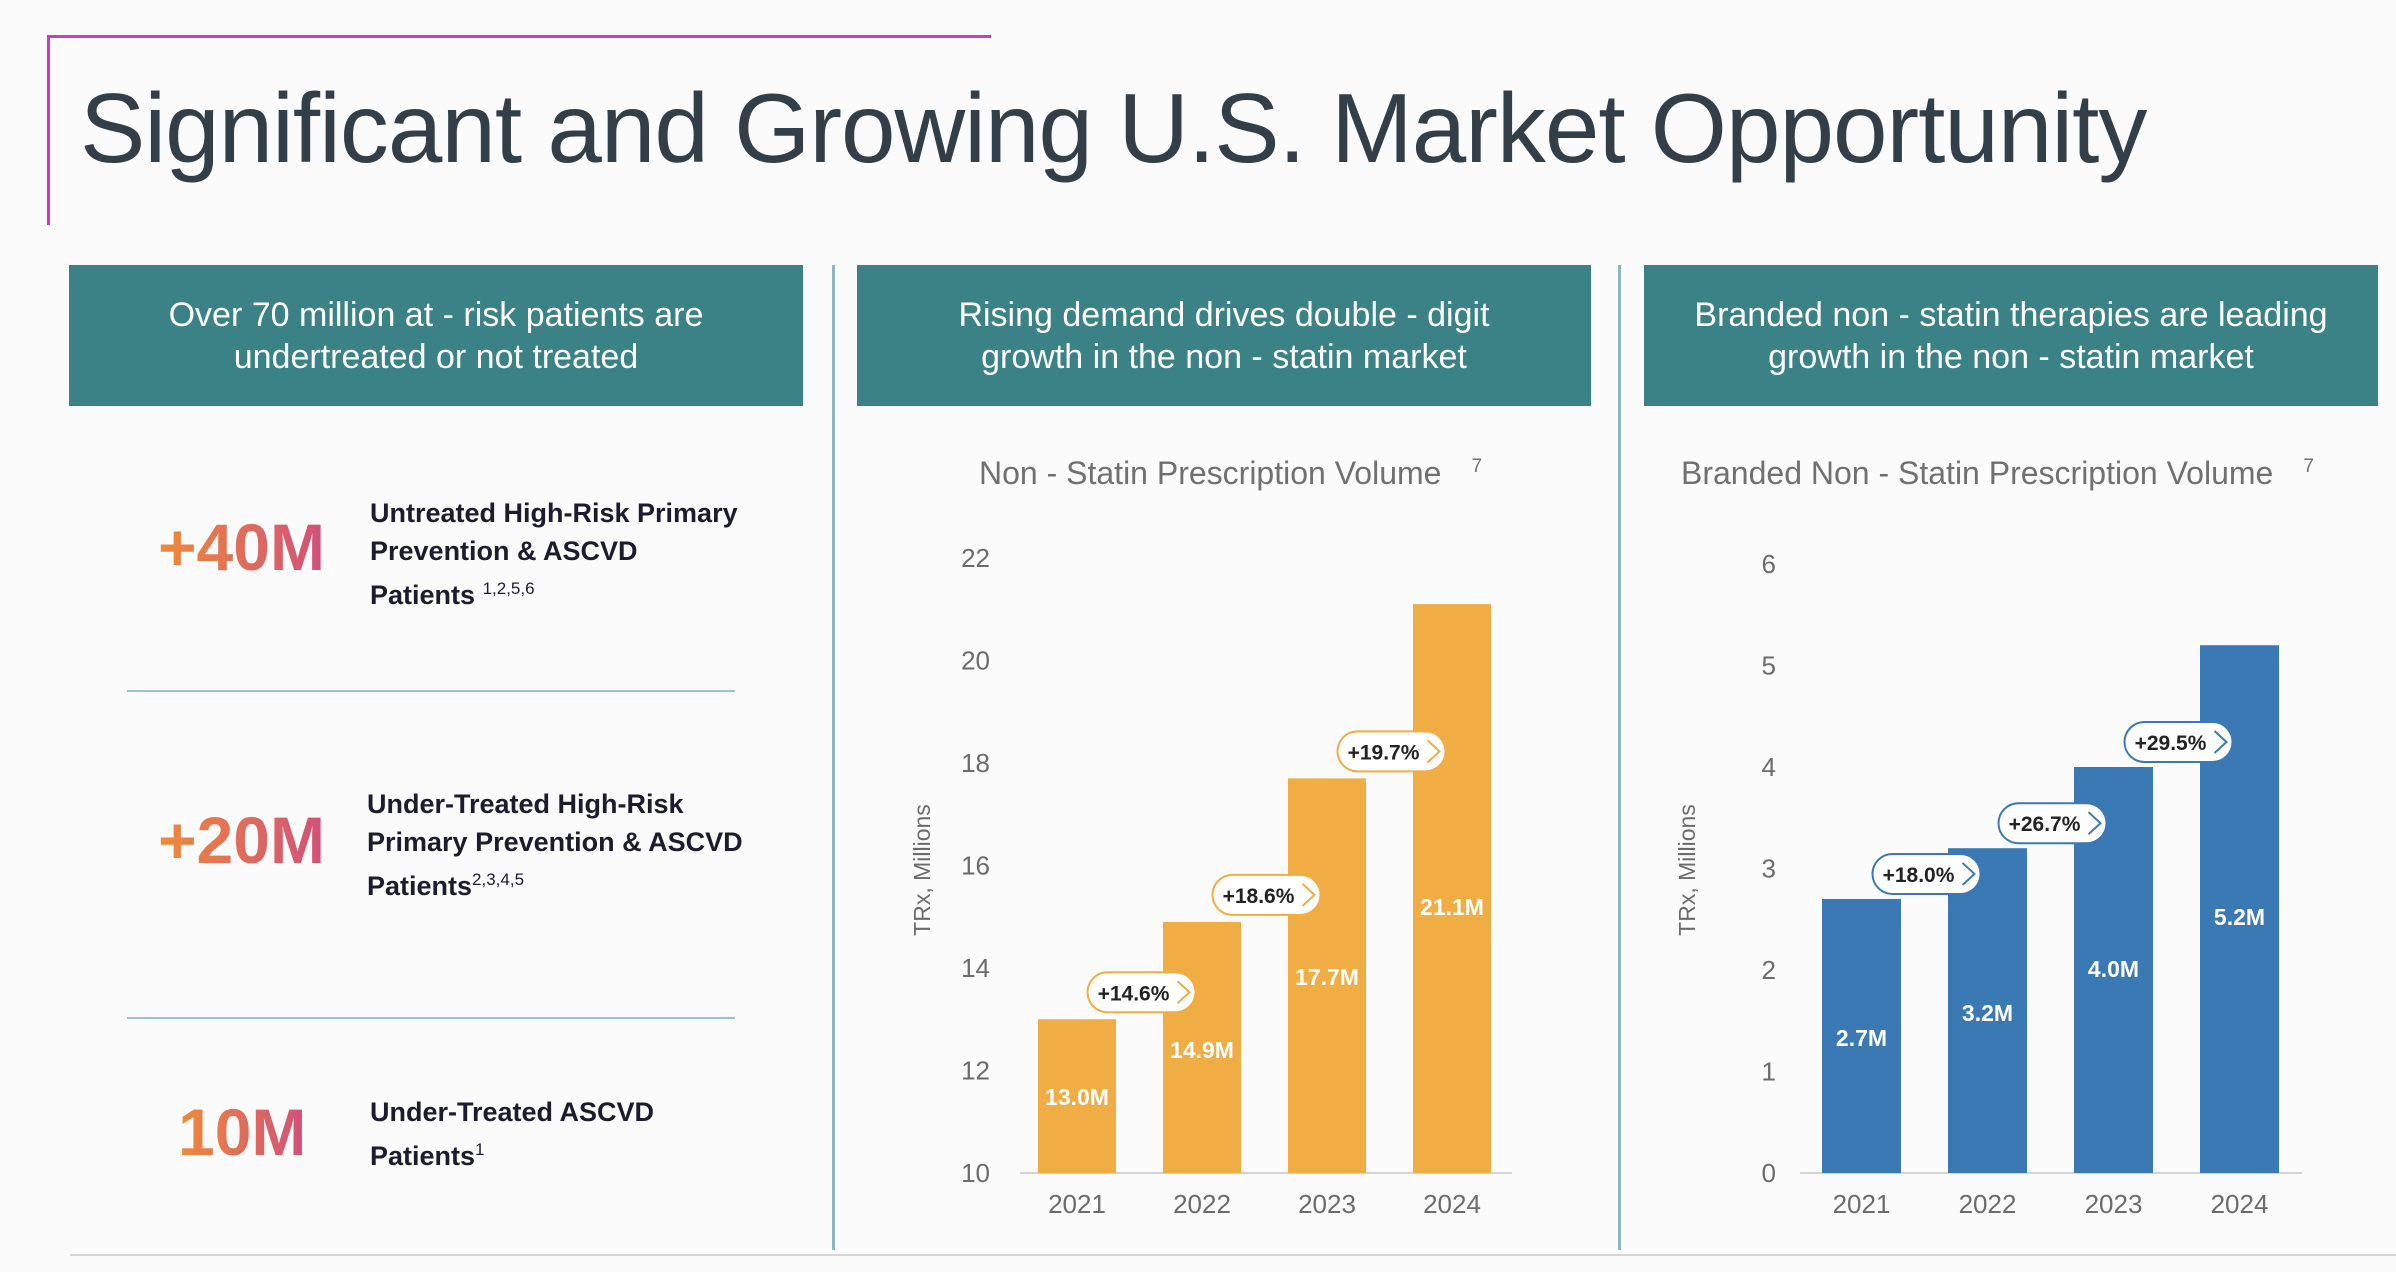 This screenshot has height=1272, width=2396. I want to click on growth-label: +19.7%, so click(1384, 752).